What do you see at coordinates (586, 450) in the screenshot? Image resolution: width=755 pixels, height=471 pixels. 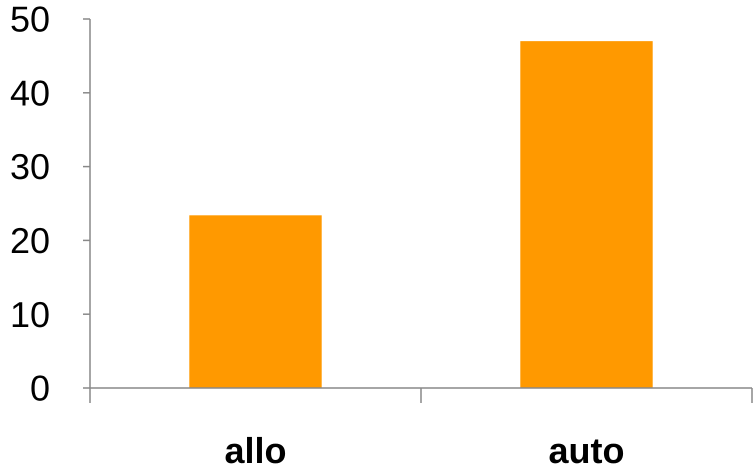 I see `x-tick-label: auto` at bounding box center [586, 450].